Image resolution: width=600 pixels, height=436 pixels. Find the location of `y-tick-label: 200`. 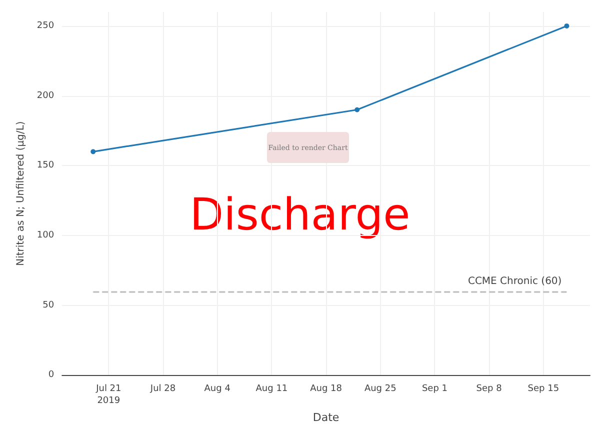

y-tick-label: 200 is located at coordinates (45, 95).